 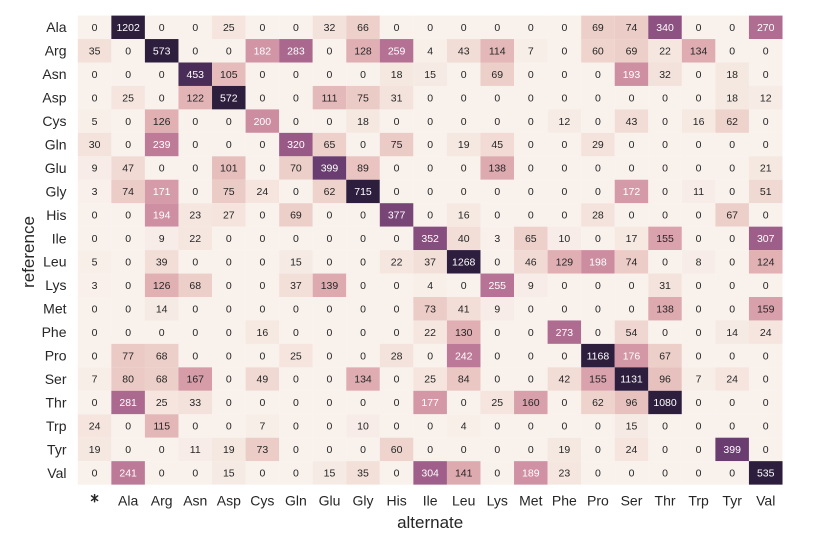 What do you see at coordinates (329, 98) in the screenshot?
I see `svg-text: 111` at bounding box center [329, 98].